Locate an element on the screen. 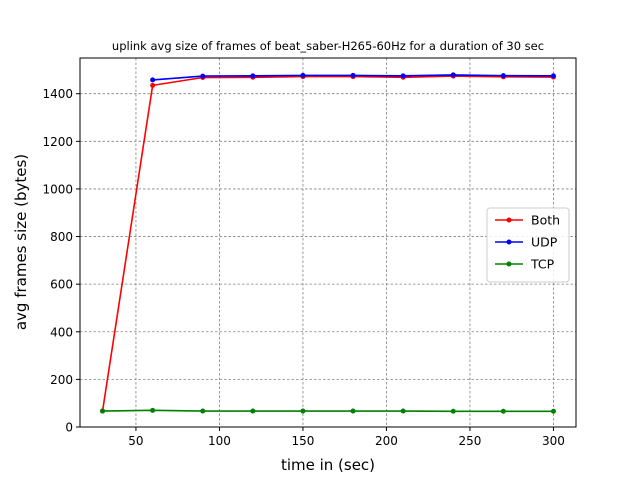  series-tcp is located at coordinates (328, 410).